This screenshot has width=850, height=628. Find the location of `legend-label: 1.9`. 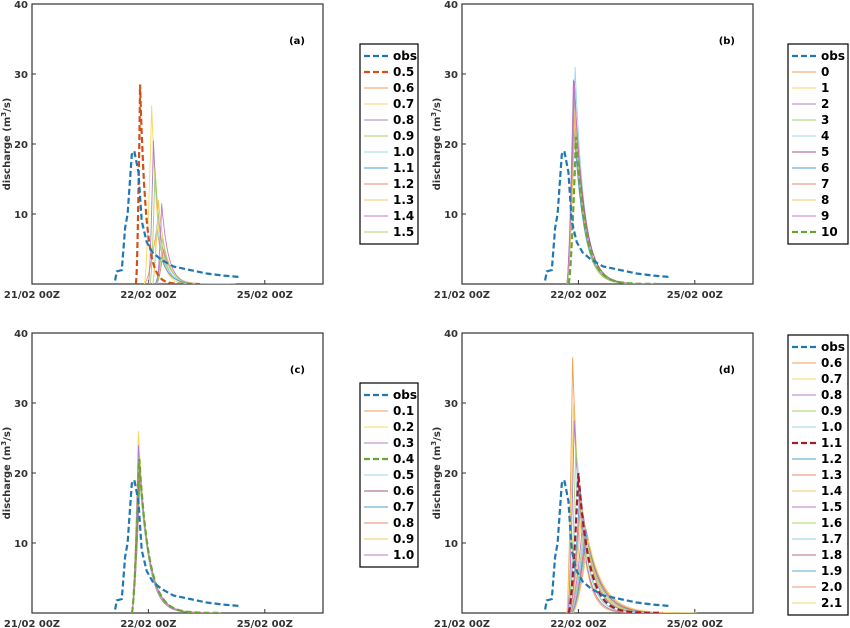

legend-label: 1.9 is located at coordinates (831, 571).